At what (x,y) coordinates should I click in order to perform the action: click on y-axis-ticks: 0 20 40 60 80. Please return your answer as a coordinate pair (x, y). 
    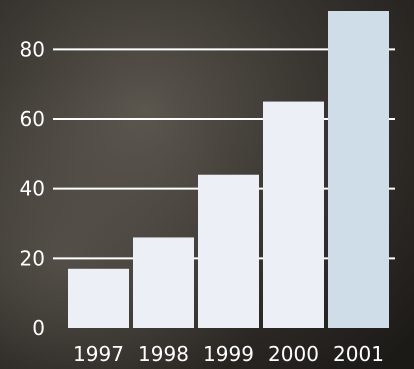
    Looking at the image, I should click on (32, 188).